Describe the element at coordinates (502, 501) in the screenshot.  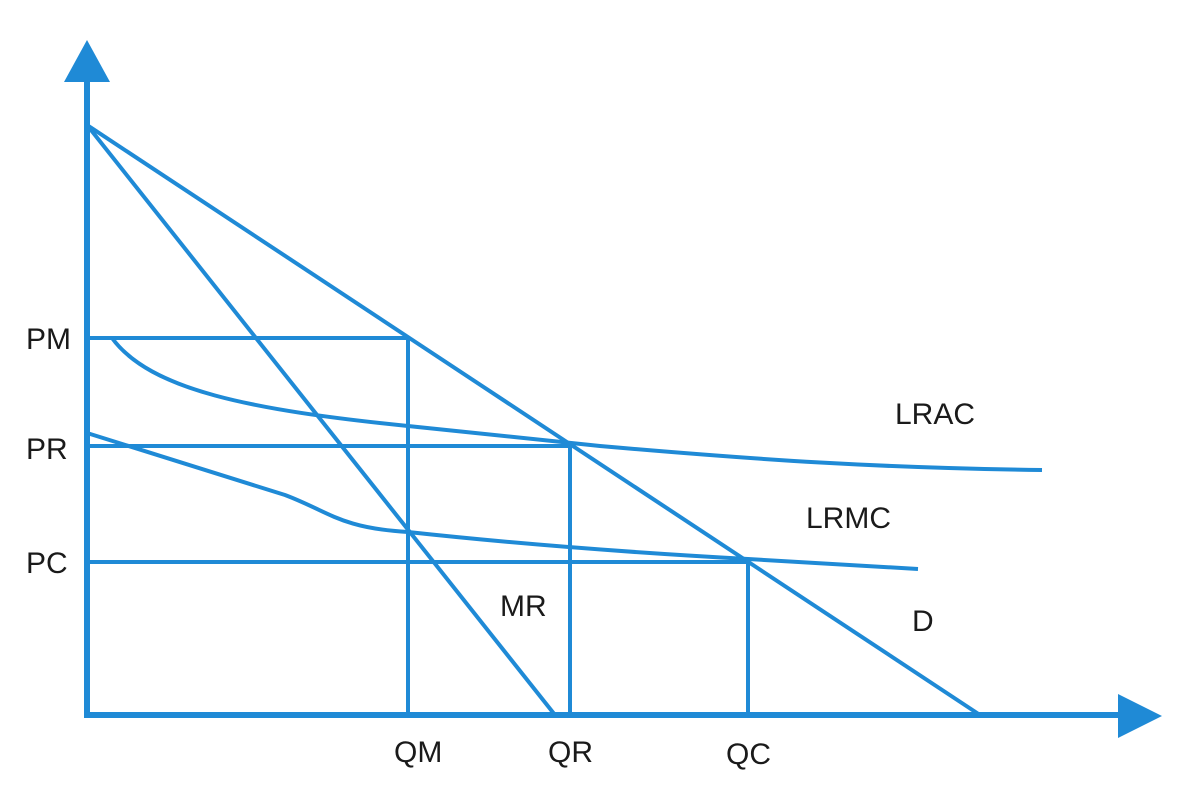
I see `lrmc-curve` at that location.